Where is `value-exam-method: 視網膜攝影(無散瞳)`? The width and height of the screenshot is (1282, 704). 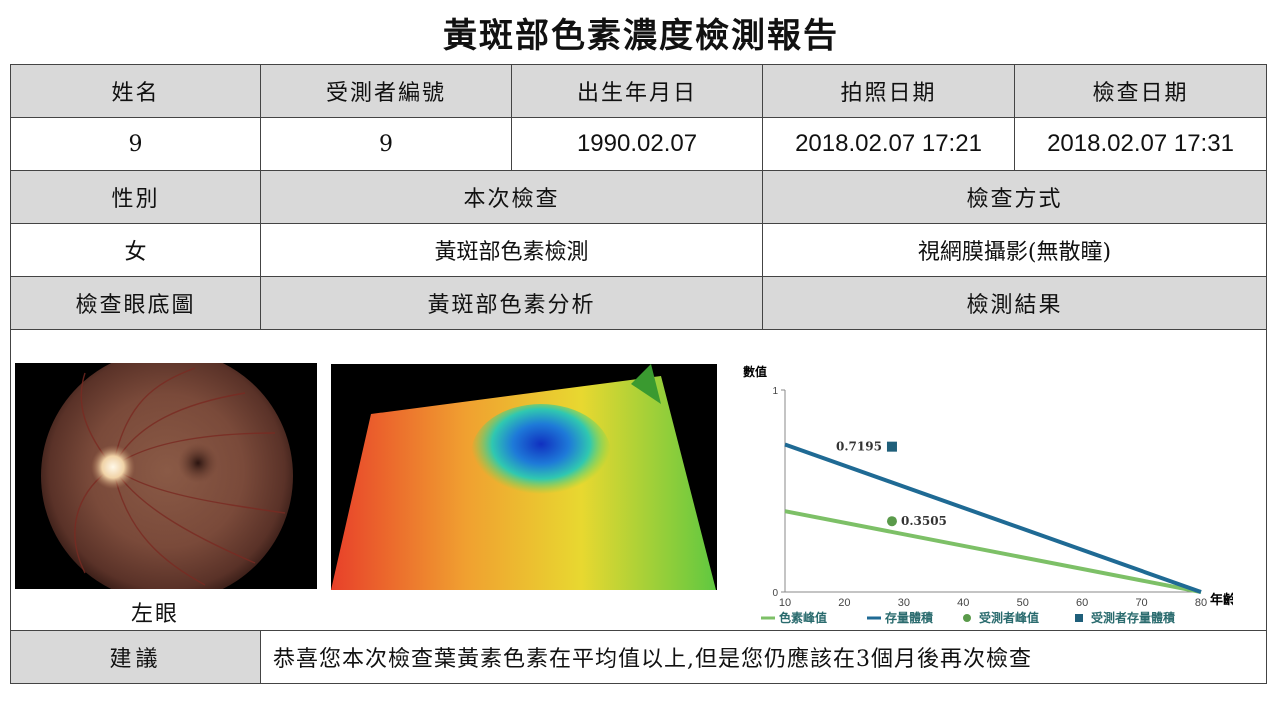
value-exam-method: 視網膜攝影(無散瞳) is located at coordinates (1014, 250).